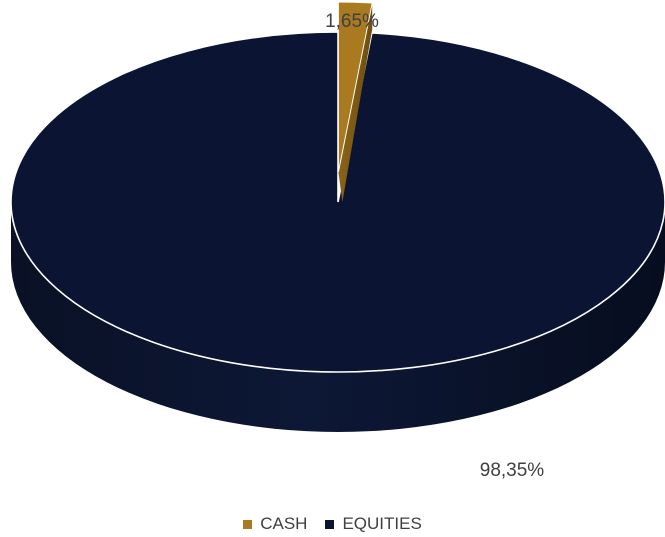  What do you see at coordinates (355, 87) in the screenshot?
I see `pie-slice-cash` at bounding box center [355, 87].